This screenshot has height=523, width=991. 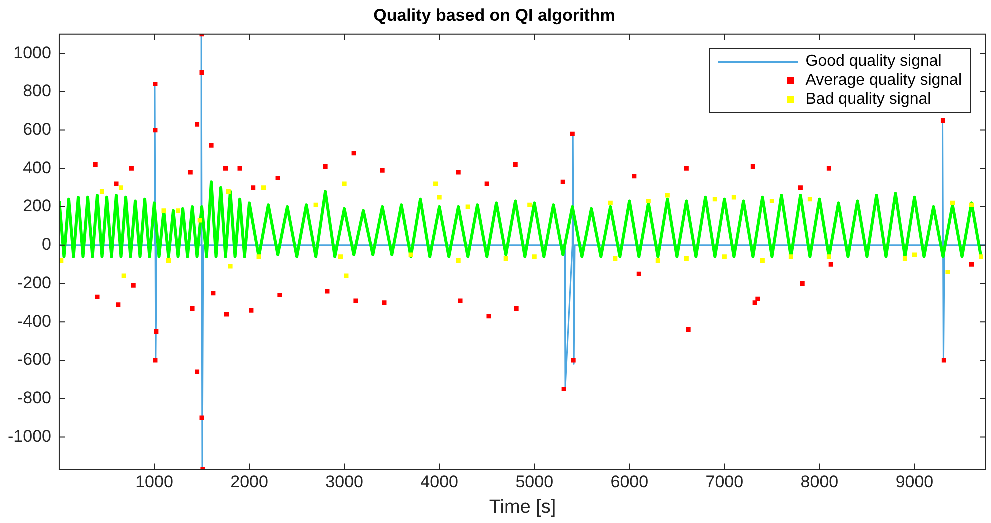 I want to click on y-tick-label: 1000, so click(x=33, y=52).